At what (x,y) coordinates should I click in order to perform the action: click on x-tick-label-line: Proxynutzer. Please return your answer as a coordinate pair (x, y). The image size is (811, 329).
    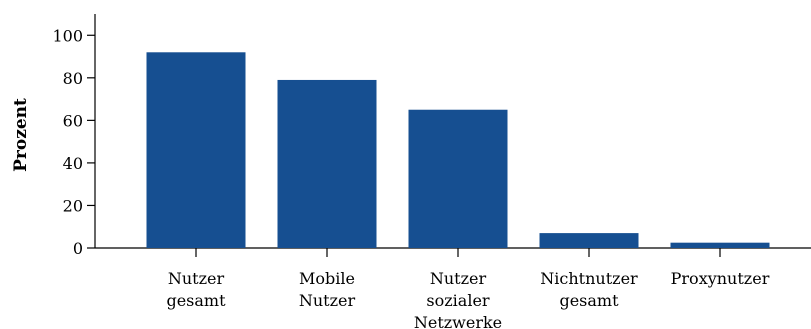
    Looking at the image, I should click on (720, 278).